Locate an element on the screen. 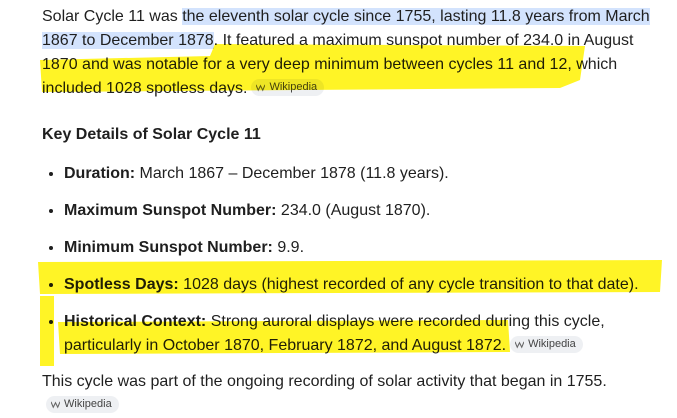  detail-label: Maximum Sunspot Number: is located at coordinates (170, 210).